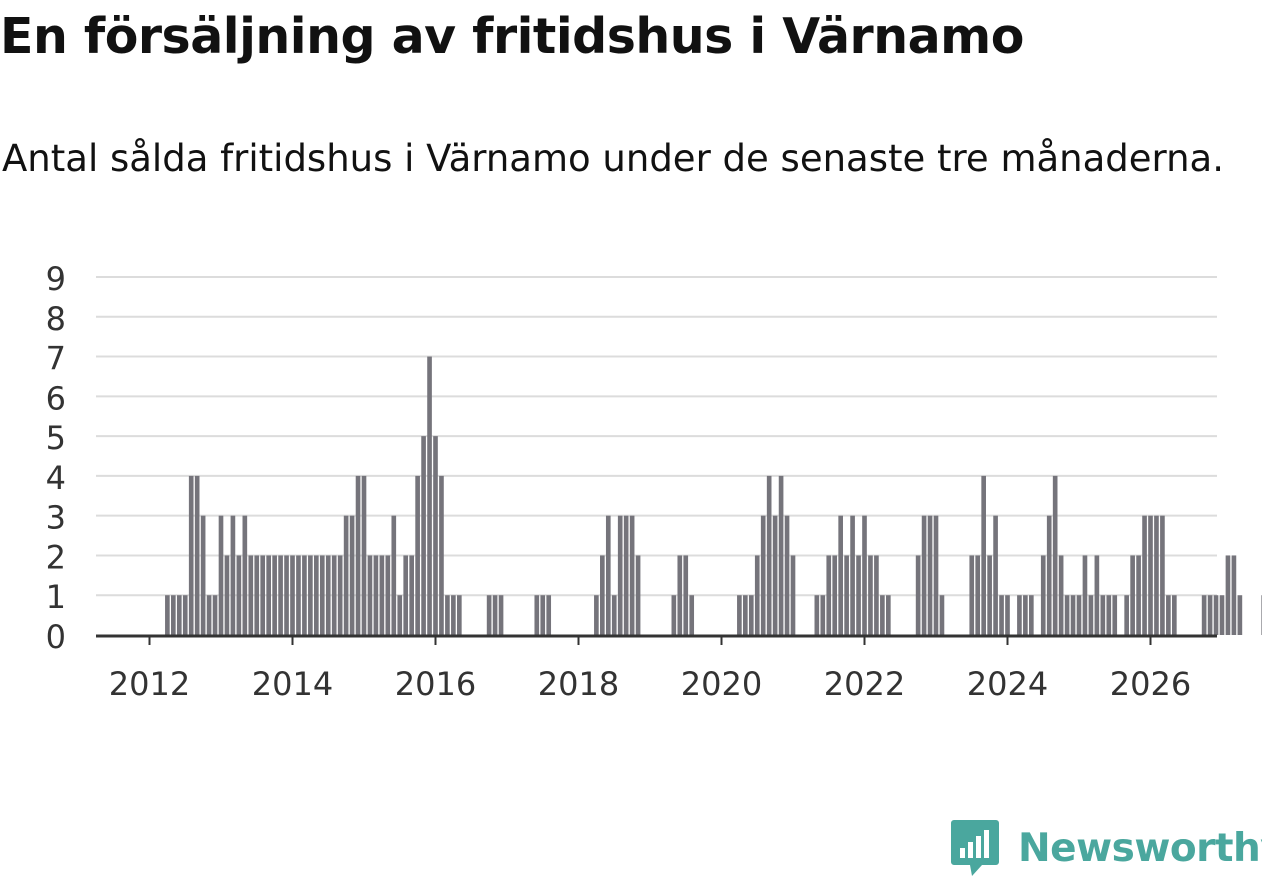 The height and width of the screenshot is (879, 1262). What do you see at coordinates (1261, 567) in the screenshot?
I see `annotations: 1` at bounding box center [1261, 567].